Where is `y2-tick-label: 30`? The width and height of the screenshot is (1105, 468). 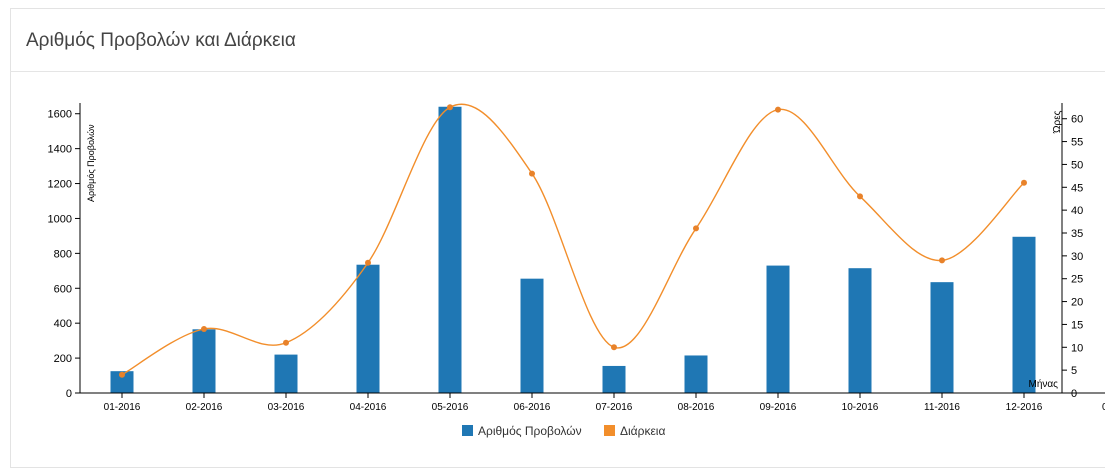 y2-tick-label: 30 is located at coordinates (1077, 257).